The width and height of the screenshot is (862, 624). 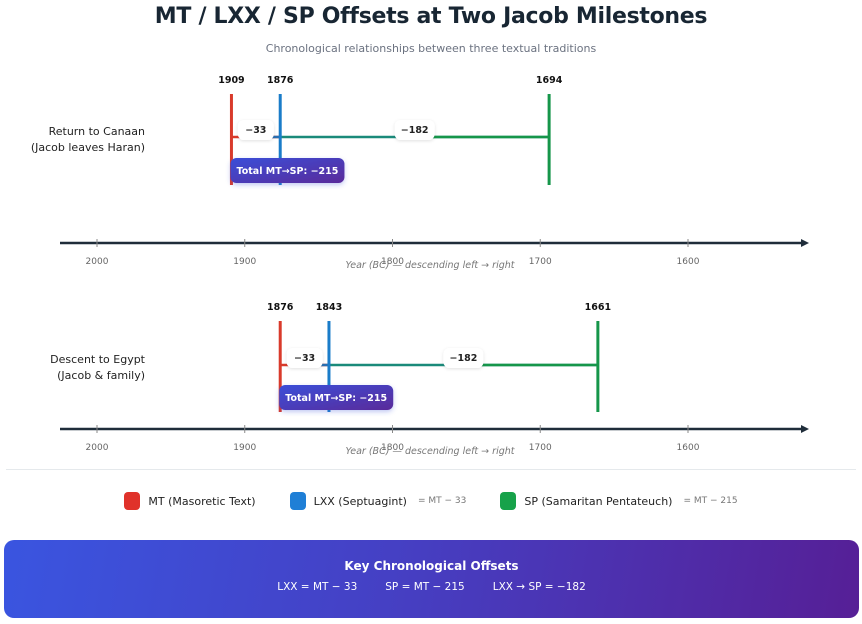 What do you see at coordinates (360, 501) in the screenshot?
I see `legend-label: LXX (Septuagint)` at bounding box center [360, 501].